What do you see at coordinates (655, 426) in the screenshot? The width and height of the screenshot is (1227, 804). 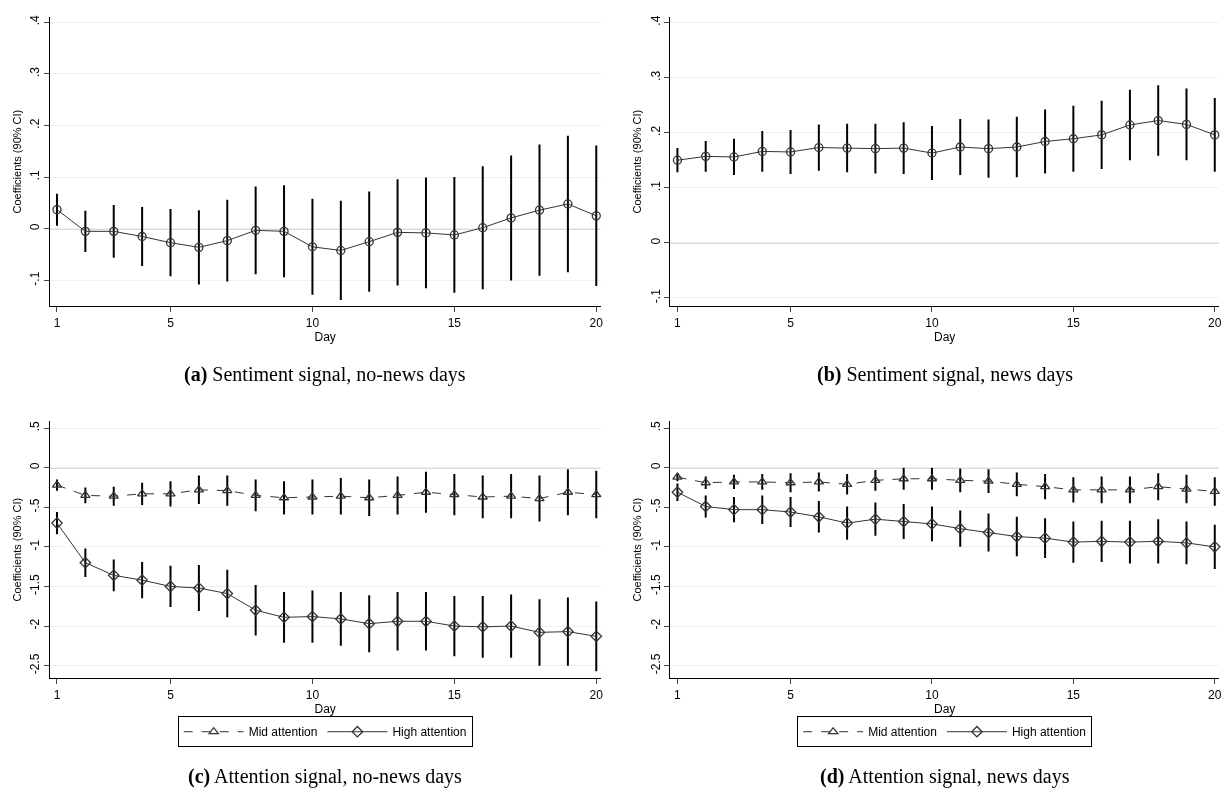 I see `y-tick-label: .5` at bounding box center [655, 426].